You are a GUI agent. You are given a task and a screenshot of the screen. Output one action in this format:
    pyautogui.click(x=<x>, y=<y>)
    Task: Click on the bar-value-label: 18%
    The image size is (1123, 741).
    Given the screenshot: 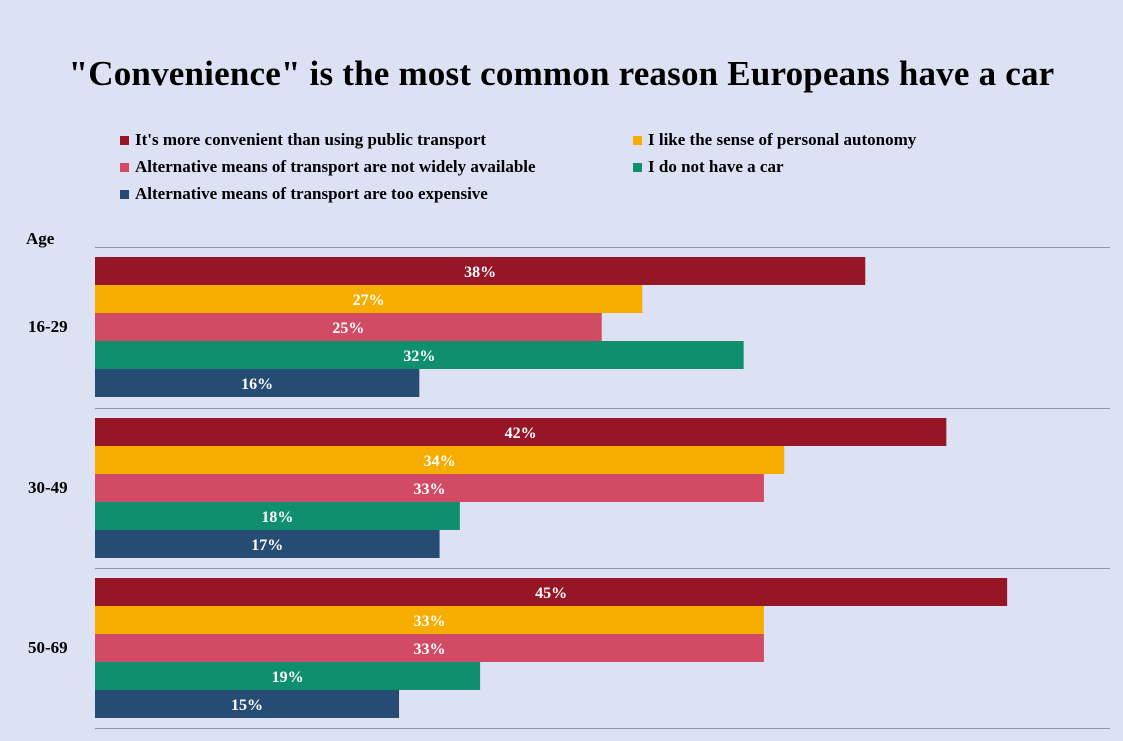 What is the action you would take?
    pyautogui.click(x=277, y=517)
    